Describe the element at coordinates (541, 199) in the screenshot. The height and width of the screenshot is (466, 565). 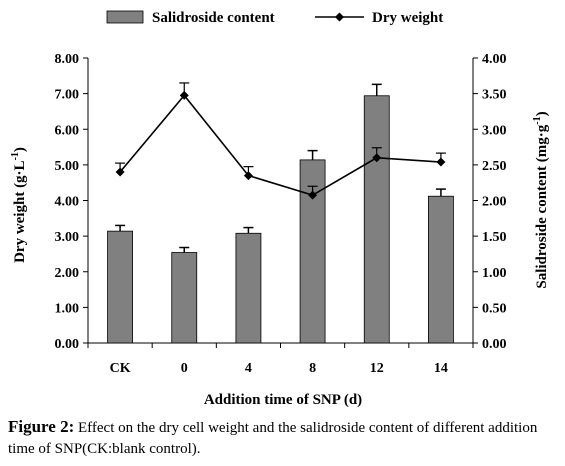
I see `y-axis-right-label: Salidroside content (mg·g-1)` at that location.